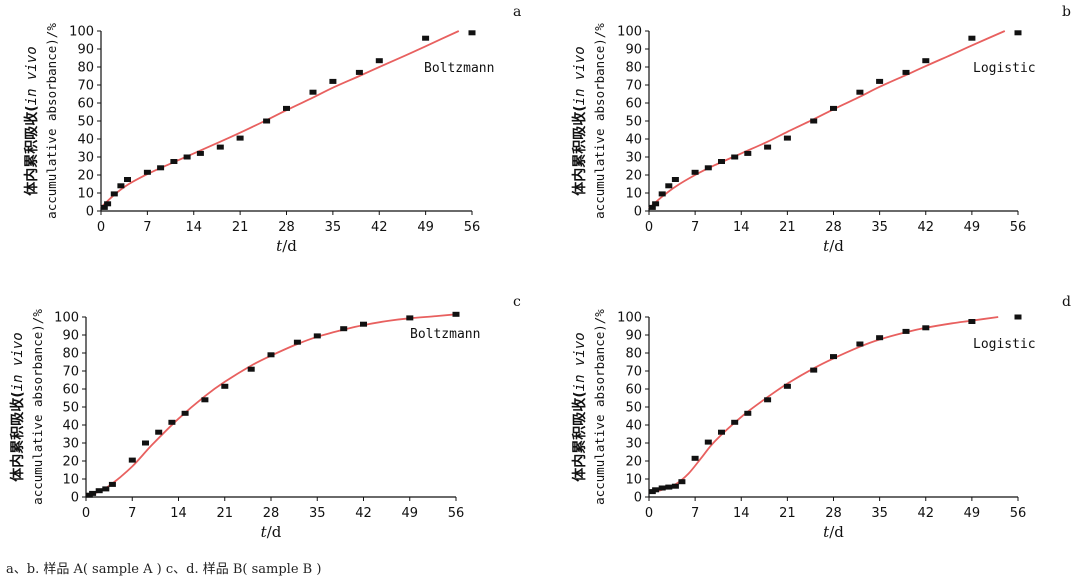  What do you see at coordinates (101, 227) in the screenshot?
I see `x-tick-label: 0` at bounding box center [101, 227].